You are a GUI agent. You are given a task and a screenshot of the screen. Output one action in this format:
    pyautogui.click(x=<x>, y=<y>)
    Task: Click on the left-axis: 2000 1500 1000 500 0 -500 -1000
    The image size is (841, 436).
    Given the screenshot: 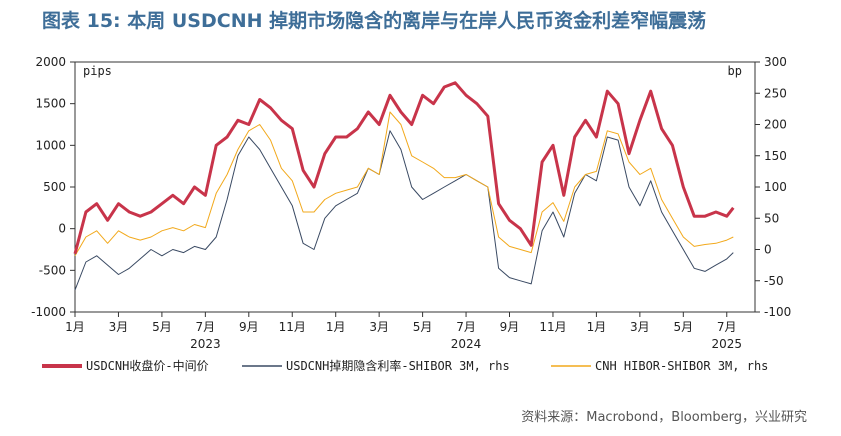 What is the action you would take?
    pyautogui.click(x=53, y=187)
    